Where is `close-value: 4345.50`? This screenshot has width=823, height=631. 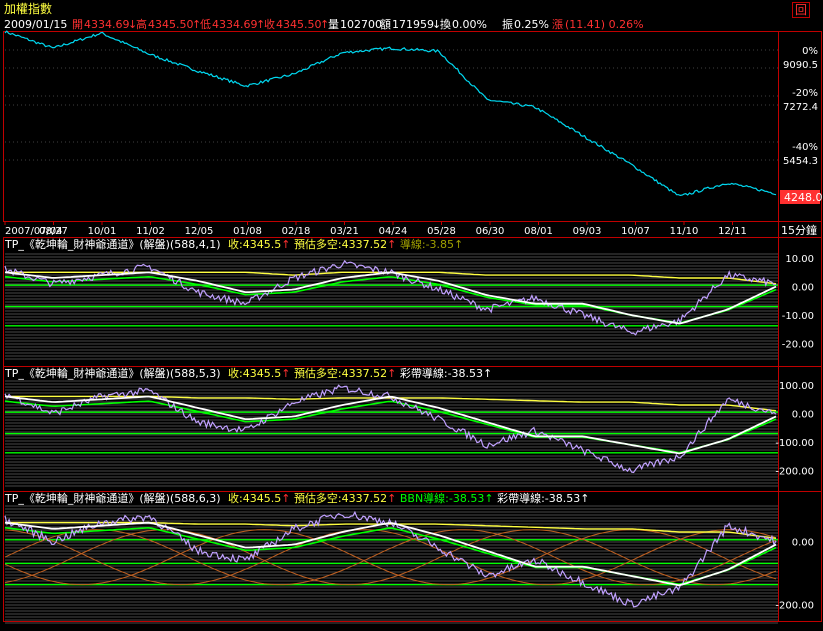 close-value: 4345.50 is located at coordinates (299, 24).